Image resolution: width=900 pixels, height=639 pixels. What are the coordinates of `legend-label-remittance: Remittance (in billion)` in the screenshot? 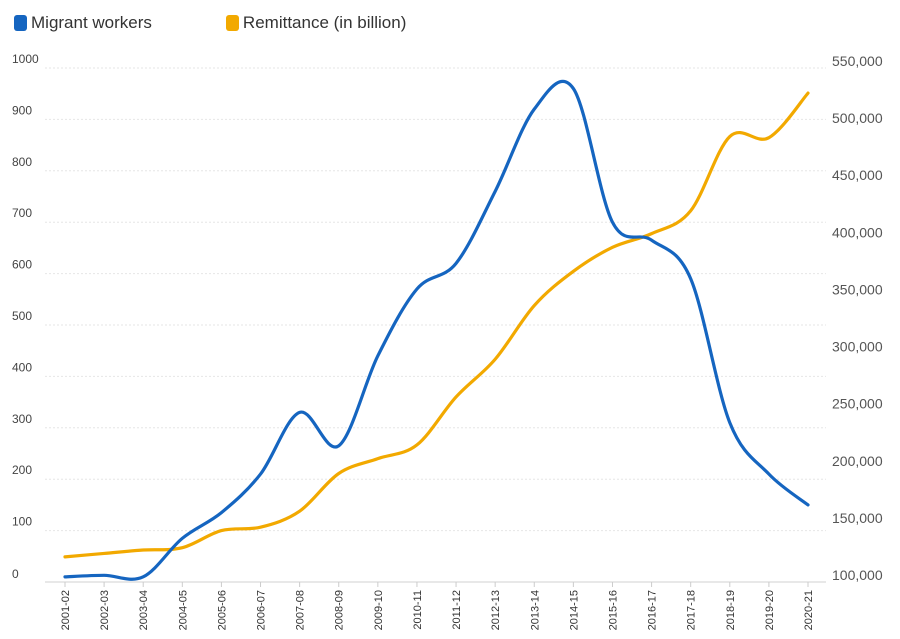 It's located at (324, 22).